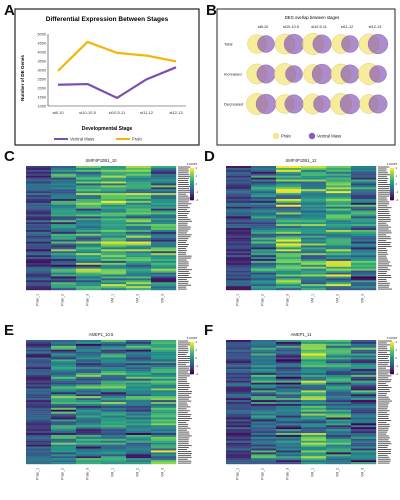 The height and width of the screenshot is (500, 400). Describe the element at coordinates (263, 300) in the screenshot. I see `heatmap-column-label: Pralo_2` at that location.